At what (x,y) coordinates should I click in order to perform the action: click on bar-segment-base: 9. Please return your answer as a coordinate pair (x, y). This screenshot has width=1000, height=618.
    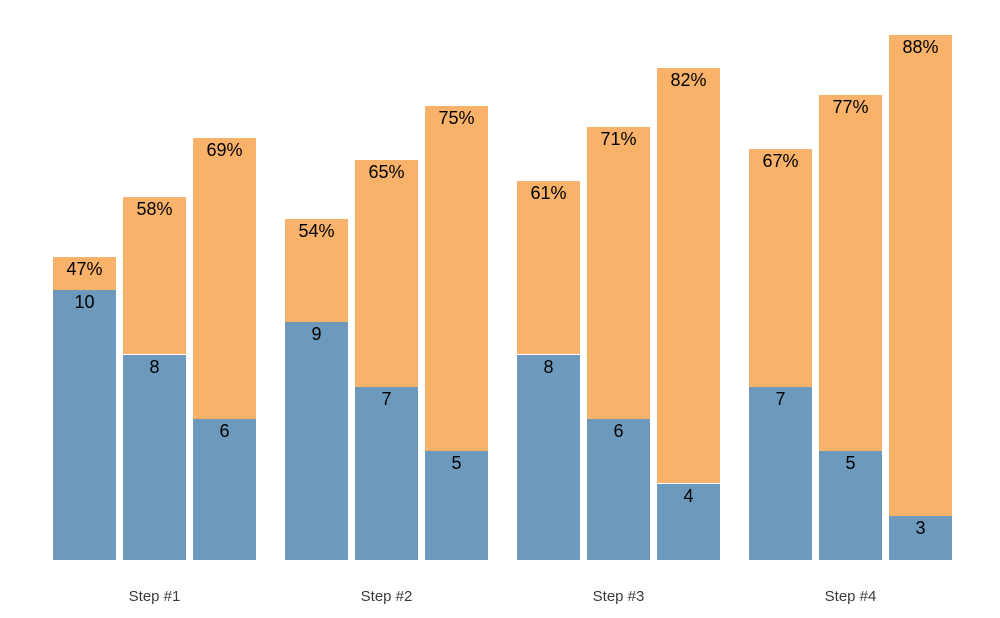
    Looking at the image, I should click on (316, 441).